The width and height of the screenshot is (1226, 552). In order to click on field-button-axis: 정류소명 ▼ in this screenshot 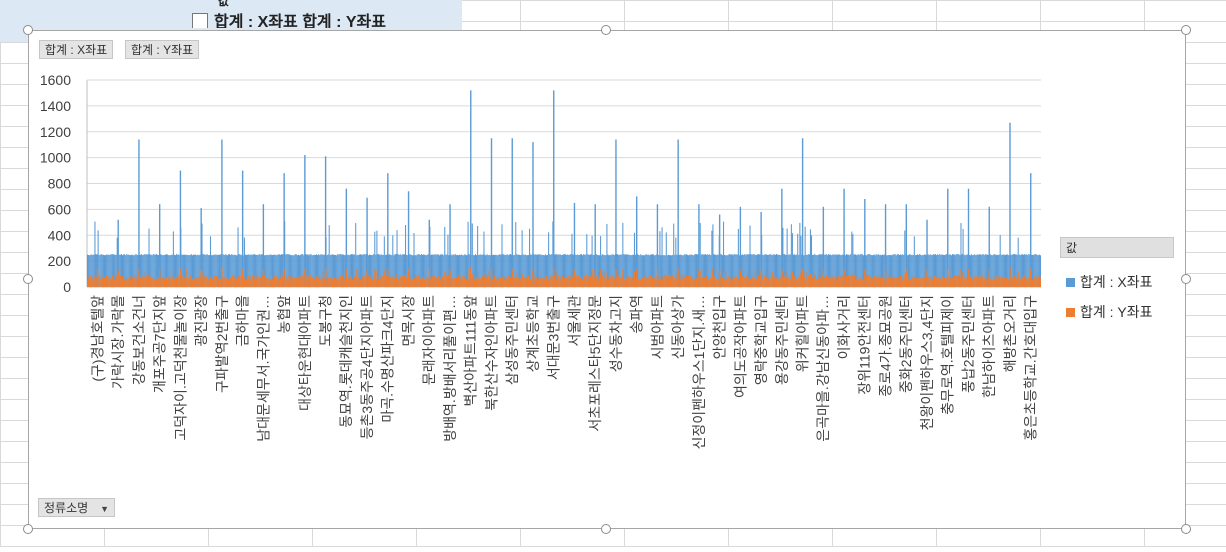, I will do `click(77, 507)`.